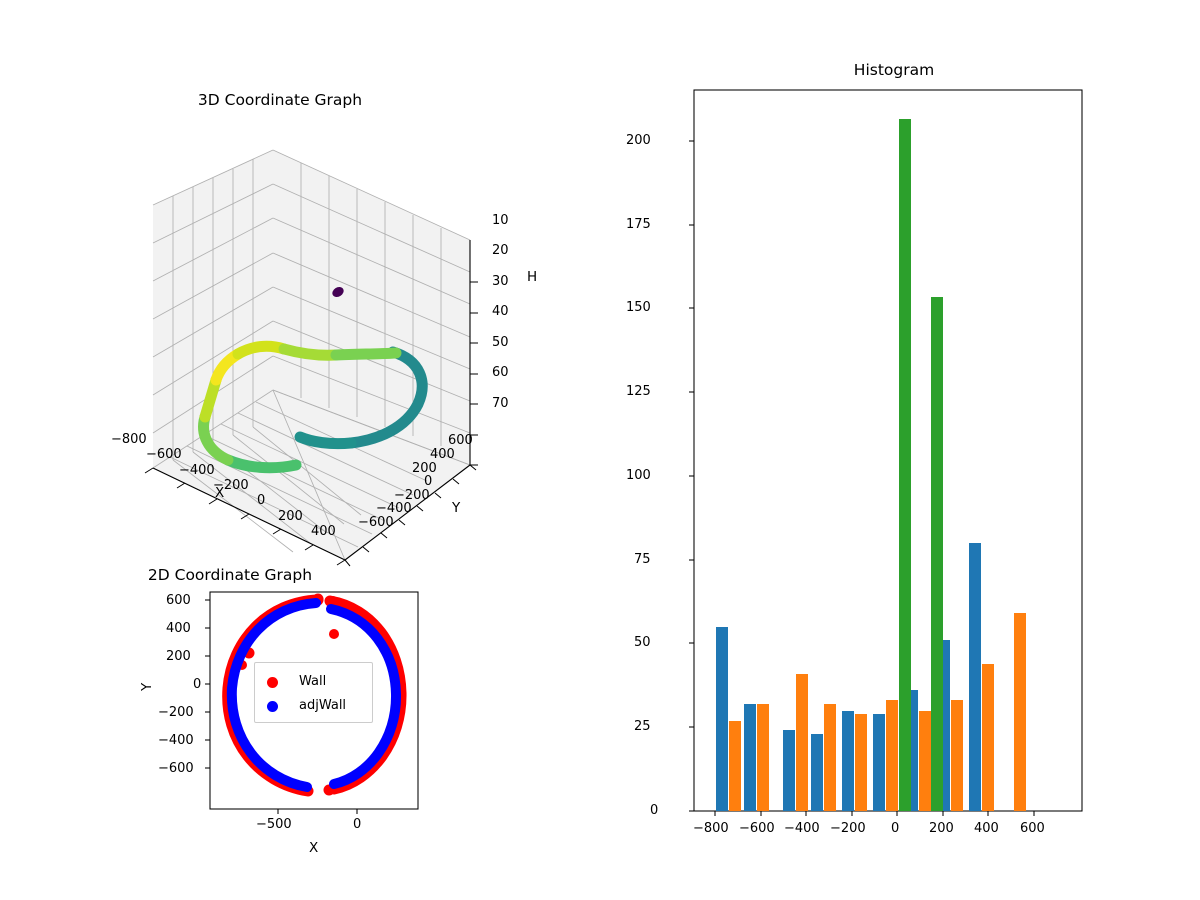 This screenshot has width=1200, height=900. What do you see at coordinates (848, 828) in the screenshot?
I see `histogram-xtick-3: −200` at bounding box center [848, 828].